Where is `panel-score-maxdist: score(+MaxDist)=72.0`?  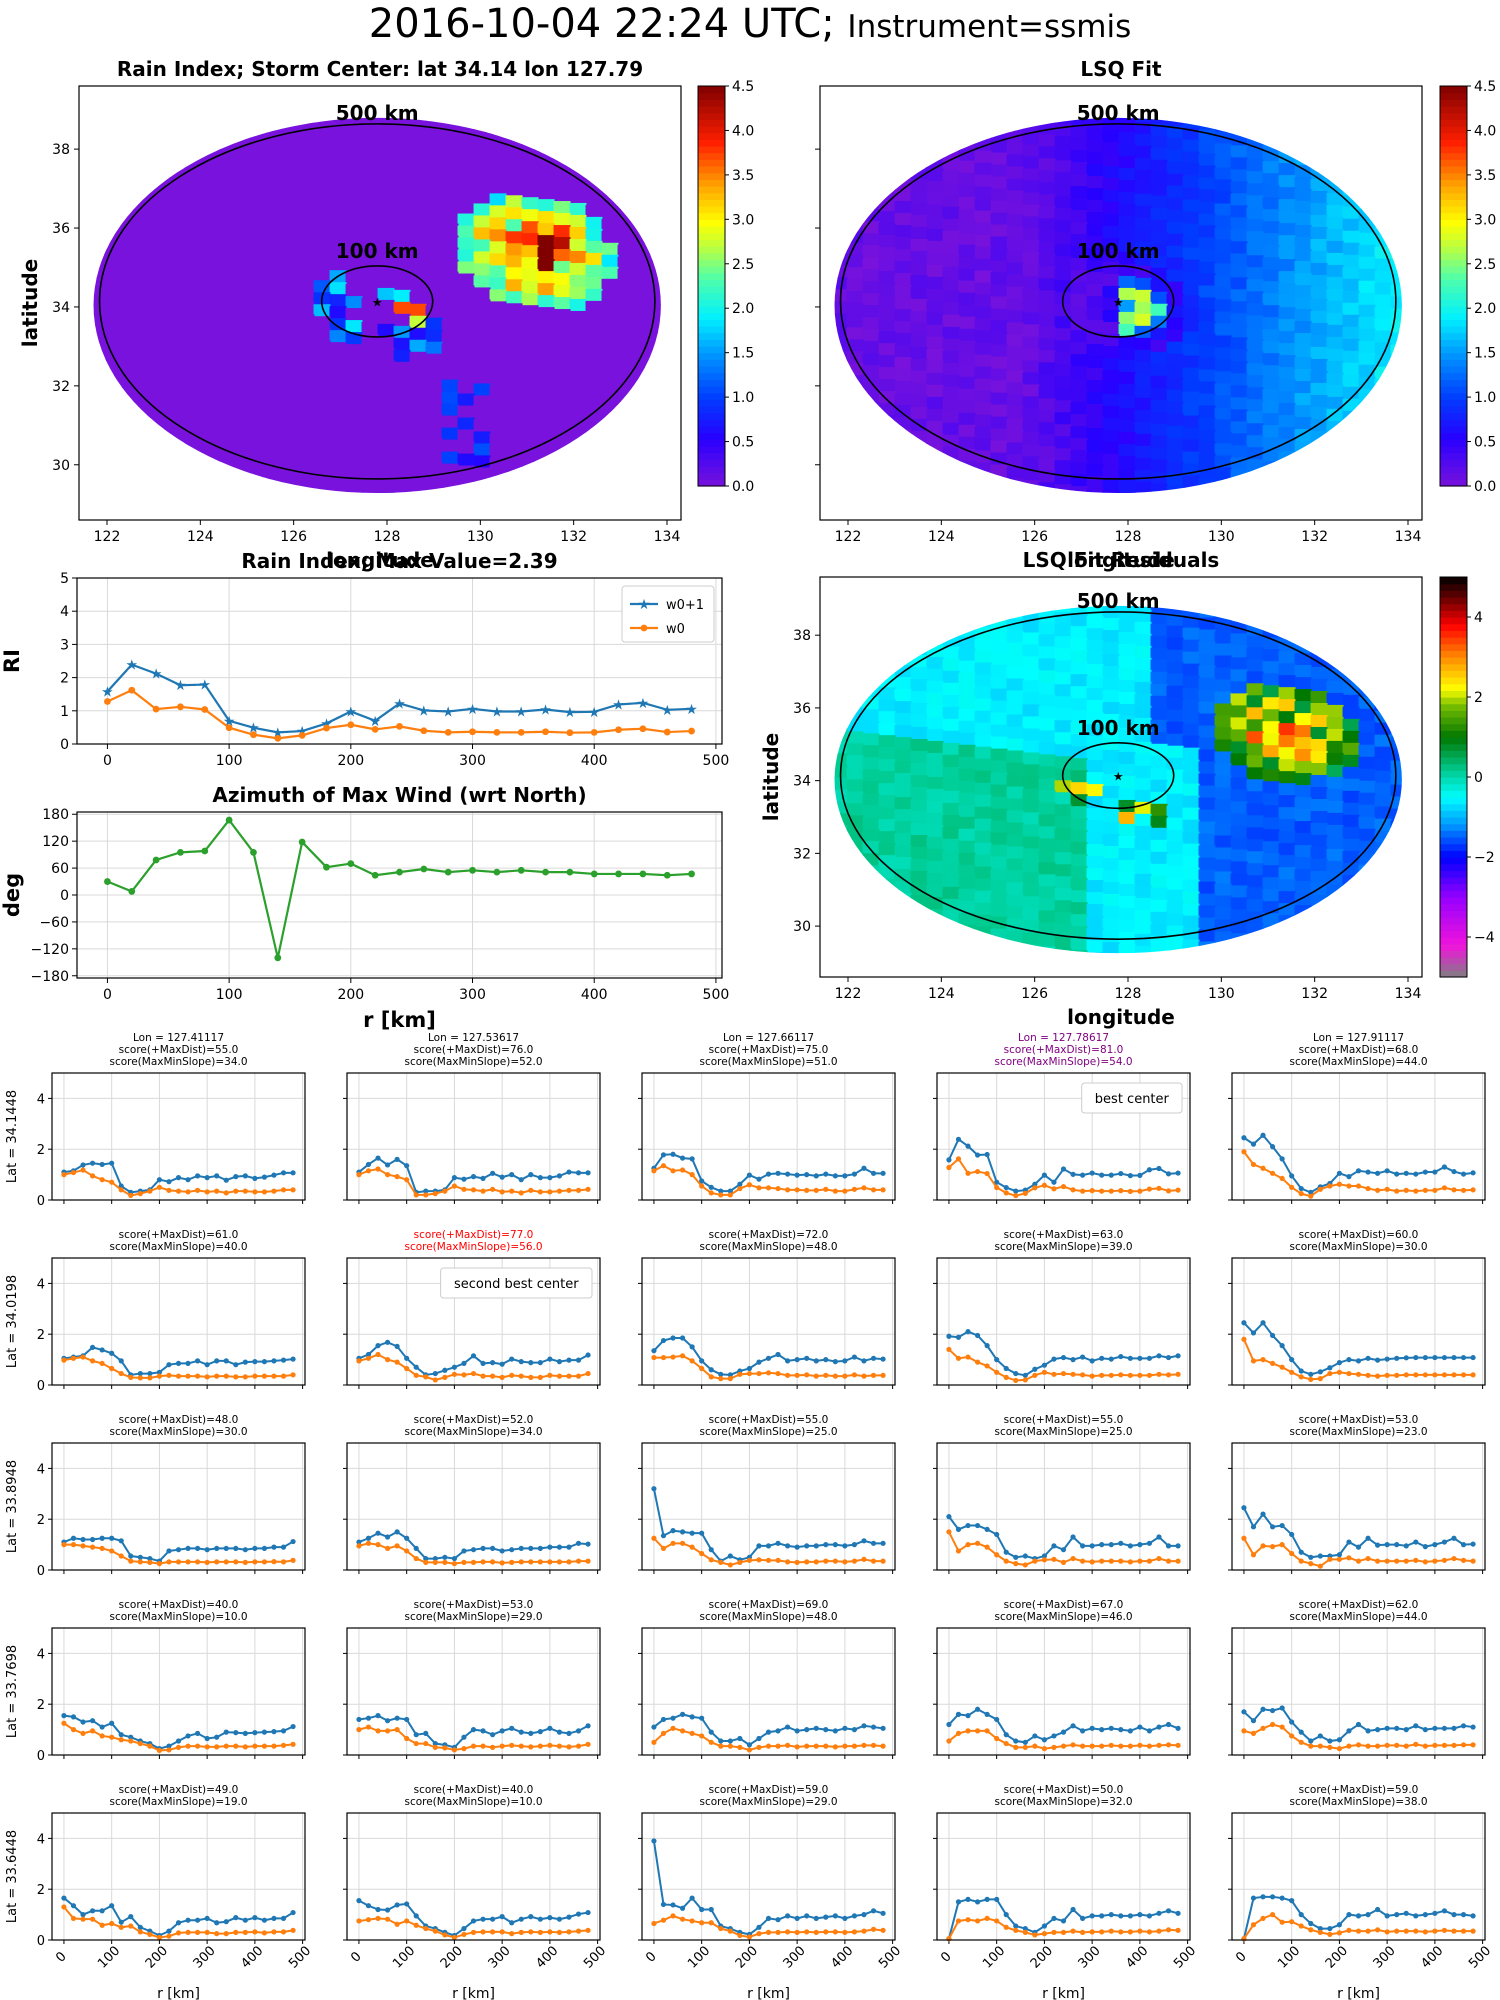 panel-score-maxdist: score(+MaxDist)=72.0 is located at coordinates (769, 1235).